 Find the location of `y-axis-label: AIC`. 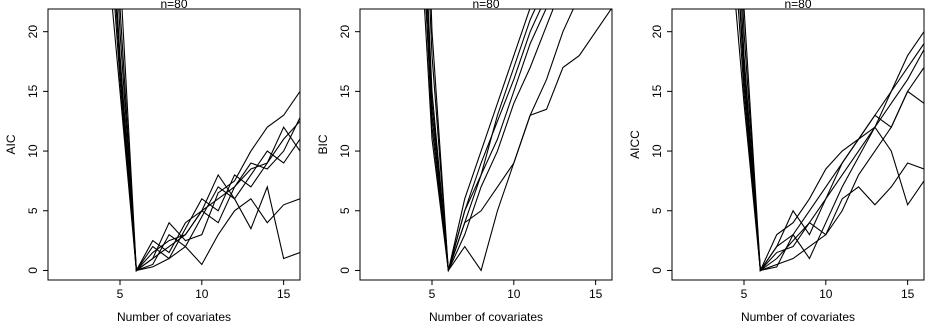

y-axis-label: AIC is located at coordinates (11, 144).